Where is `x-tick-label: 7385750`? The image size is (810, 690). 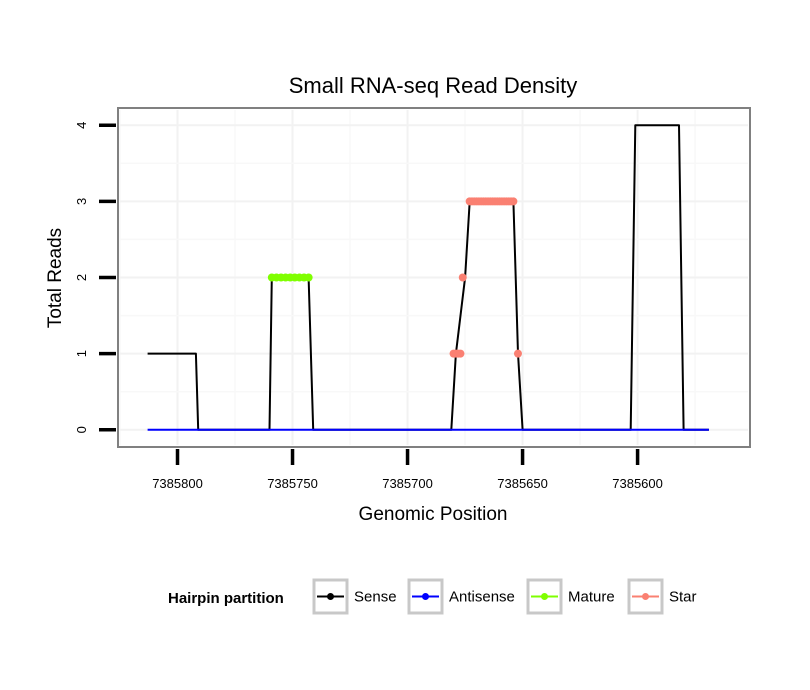
x-tick-label: 7385750 is located at coordinates (292, 483).